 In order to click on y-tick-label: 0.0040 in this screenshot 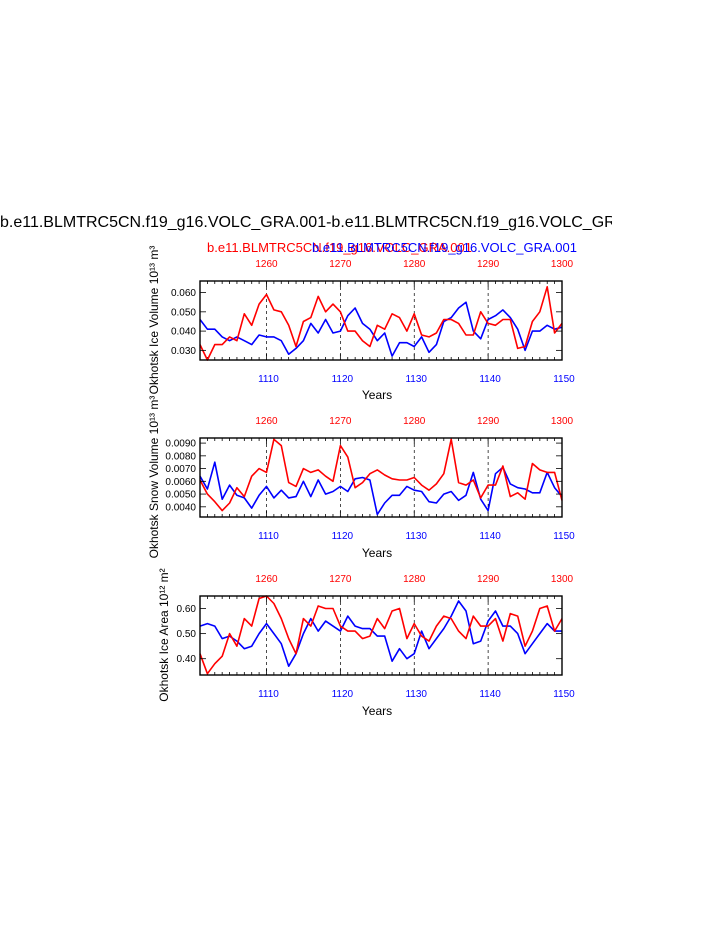, I will do `click(180, 507)`.